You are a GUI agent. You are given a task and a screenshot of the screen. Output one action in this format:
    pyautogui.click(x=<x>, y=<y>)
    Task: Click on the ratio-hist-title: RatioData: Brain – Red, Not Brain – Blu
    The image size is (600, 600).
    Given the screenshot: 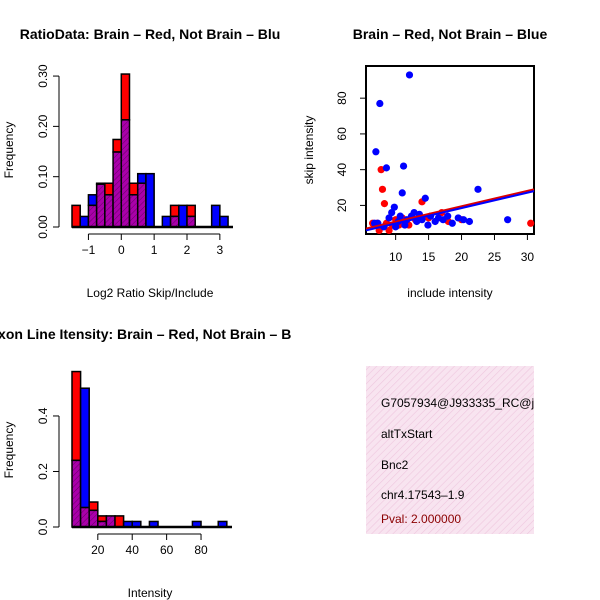 What is the action you would take?
    pyautogui.click(x=150, y=34)
    